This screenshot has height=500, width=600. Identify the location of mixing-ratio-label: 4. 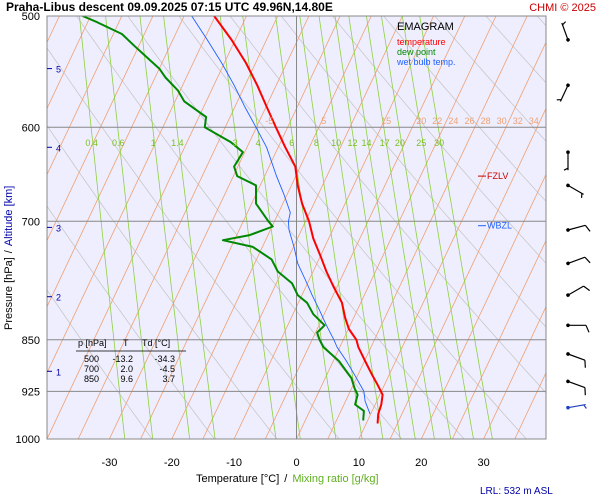
(258, 143).